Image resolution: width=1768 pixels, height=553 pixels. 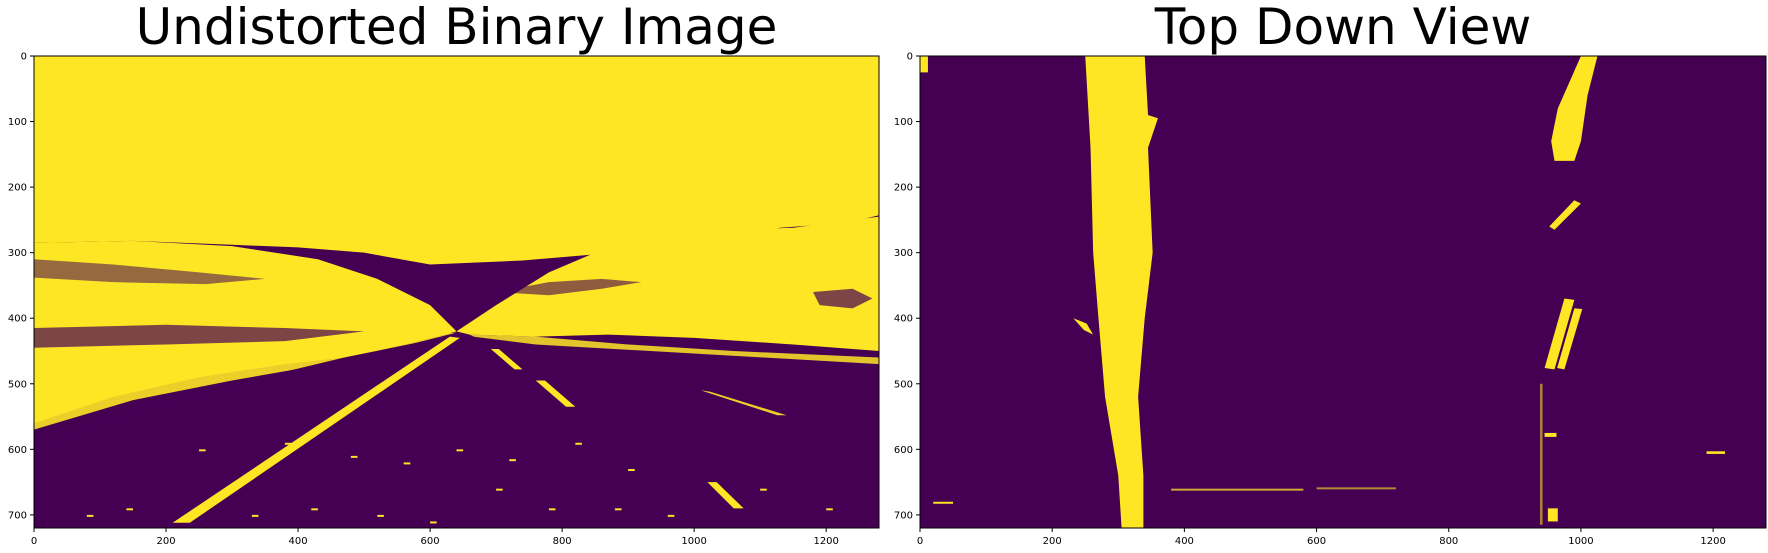 What do you see at coordinates (456, 28) in the screenshot?
I see `left-panel-title: Undistorted Binary Image` at bounding box center [456, 28].